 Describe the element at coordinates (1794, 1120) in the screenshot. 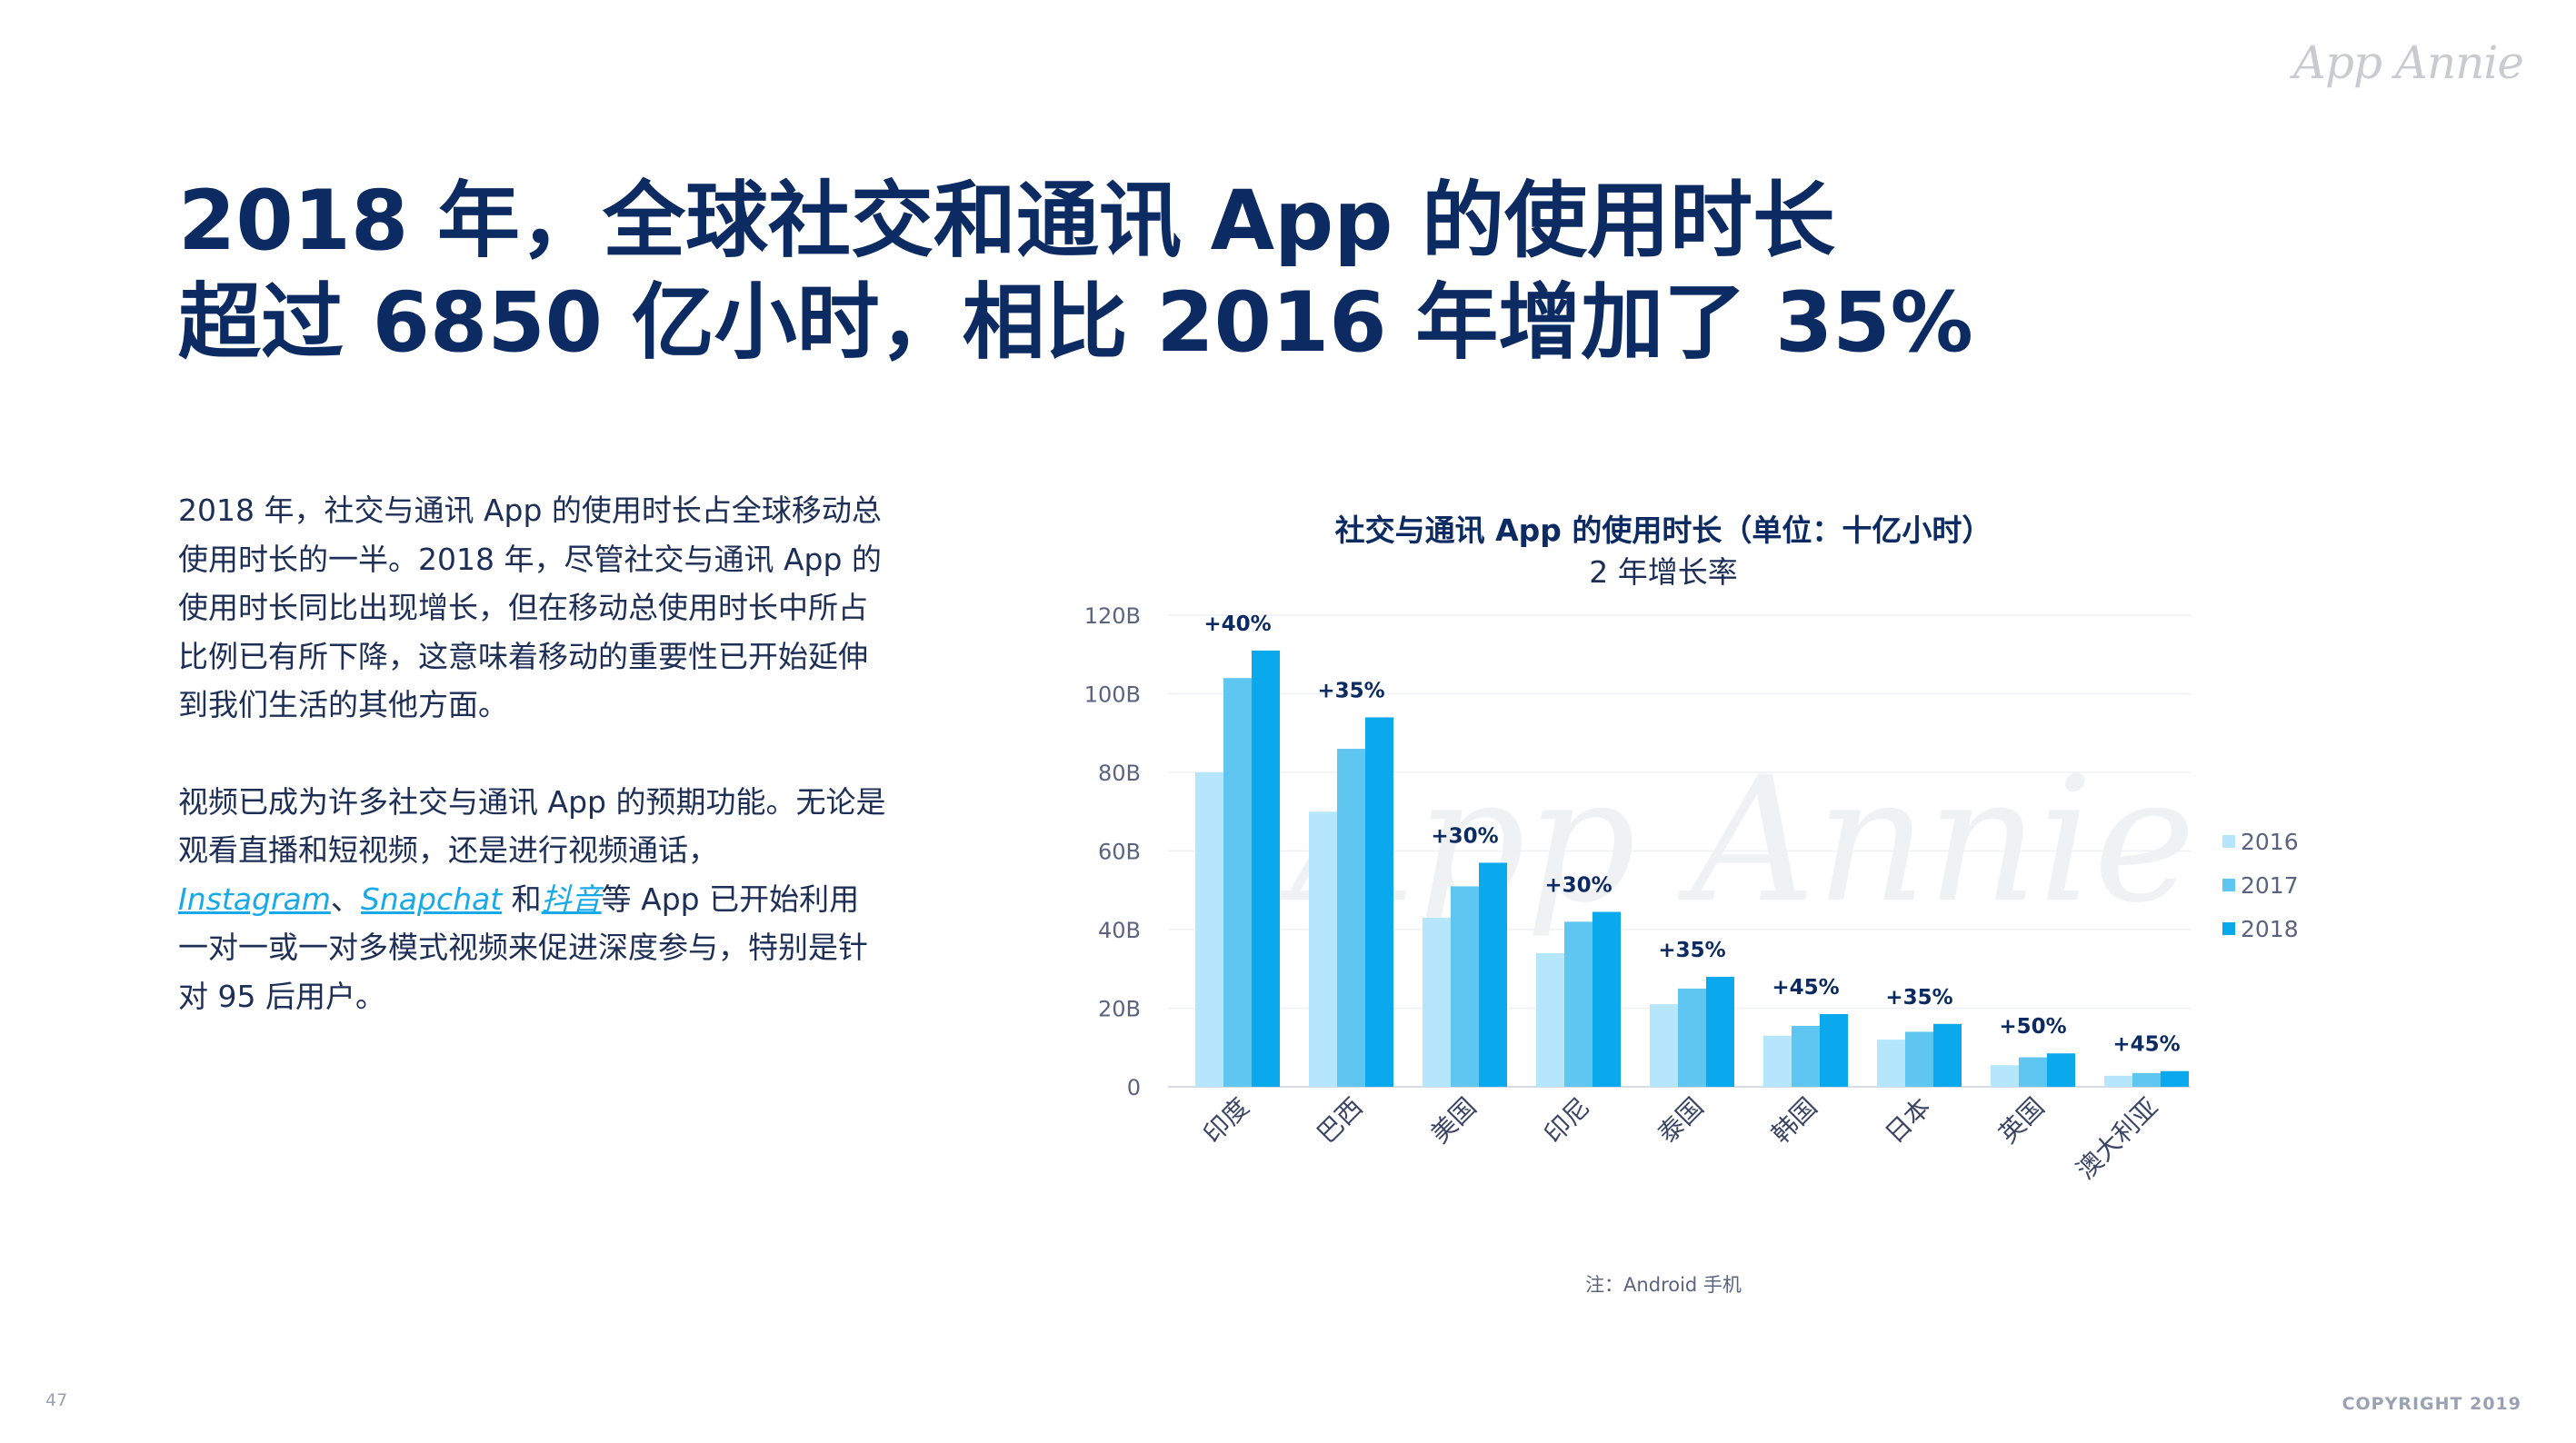

I see `category-label: 韩国` at that location.